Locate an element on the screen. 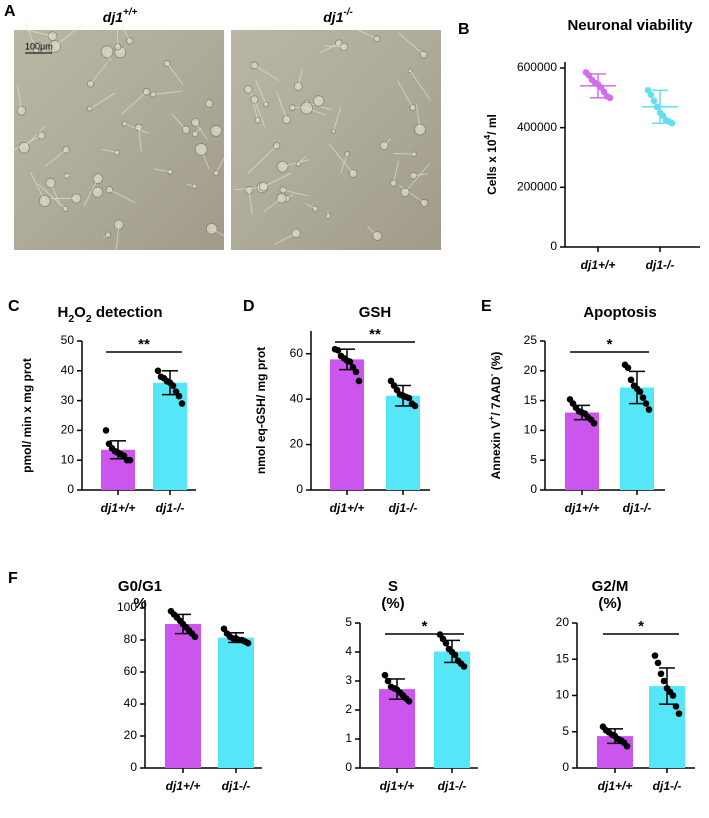  y-tick-label: 15 is located at coordinates (563, 658).